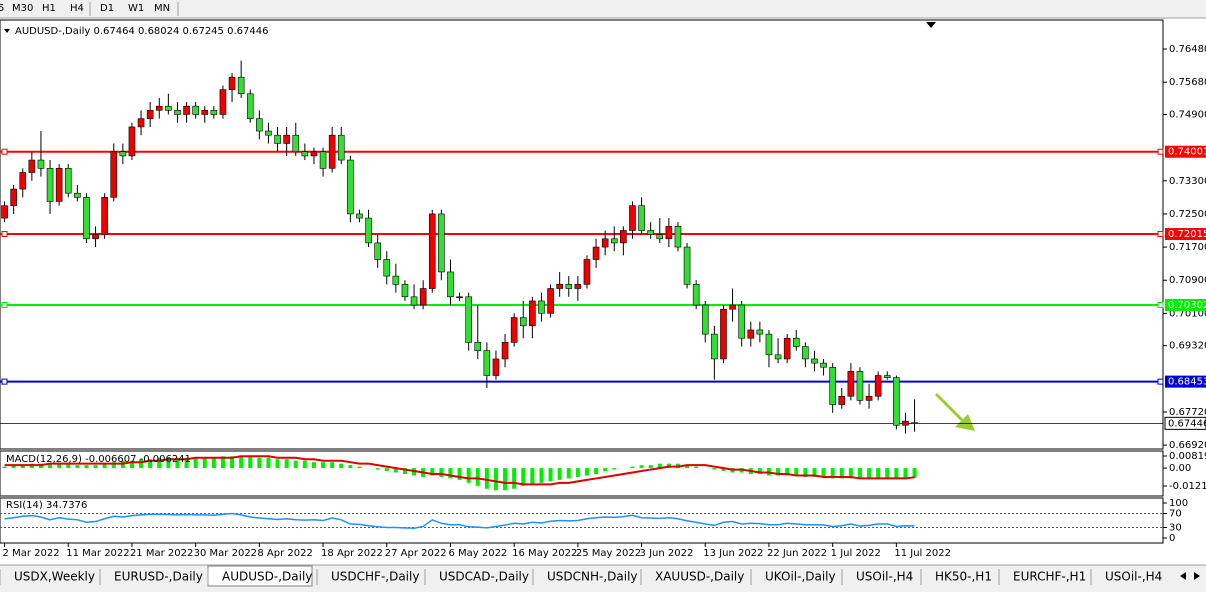 The width and height of the screenshot is (1206, 592). Describe the element at coordinates (1187, 152) in the screenshot. I see `level-label: 0.74001` at that location.